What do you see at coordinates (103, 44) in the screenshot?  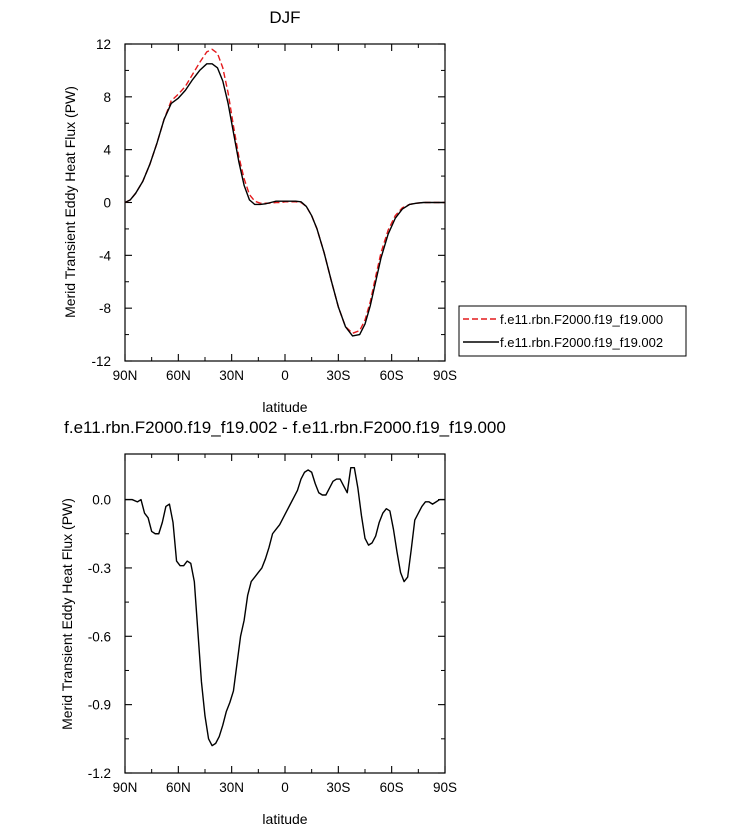 I see `y-tick-label: 12` at bounding box center [103, 44].